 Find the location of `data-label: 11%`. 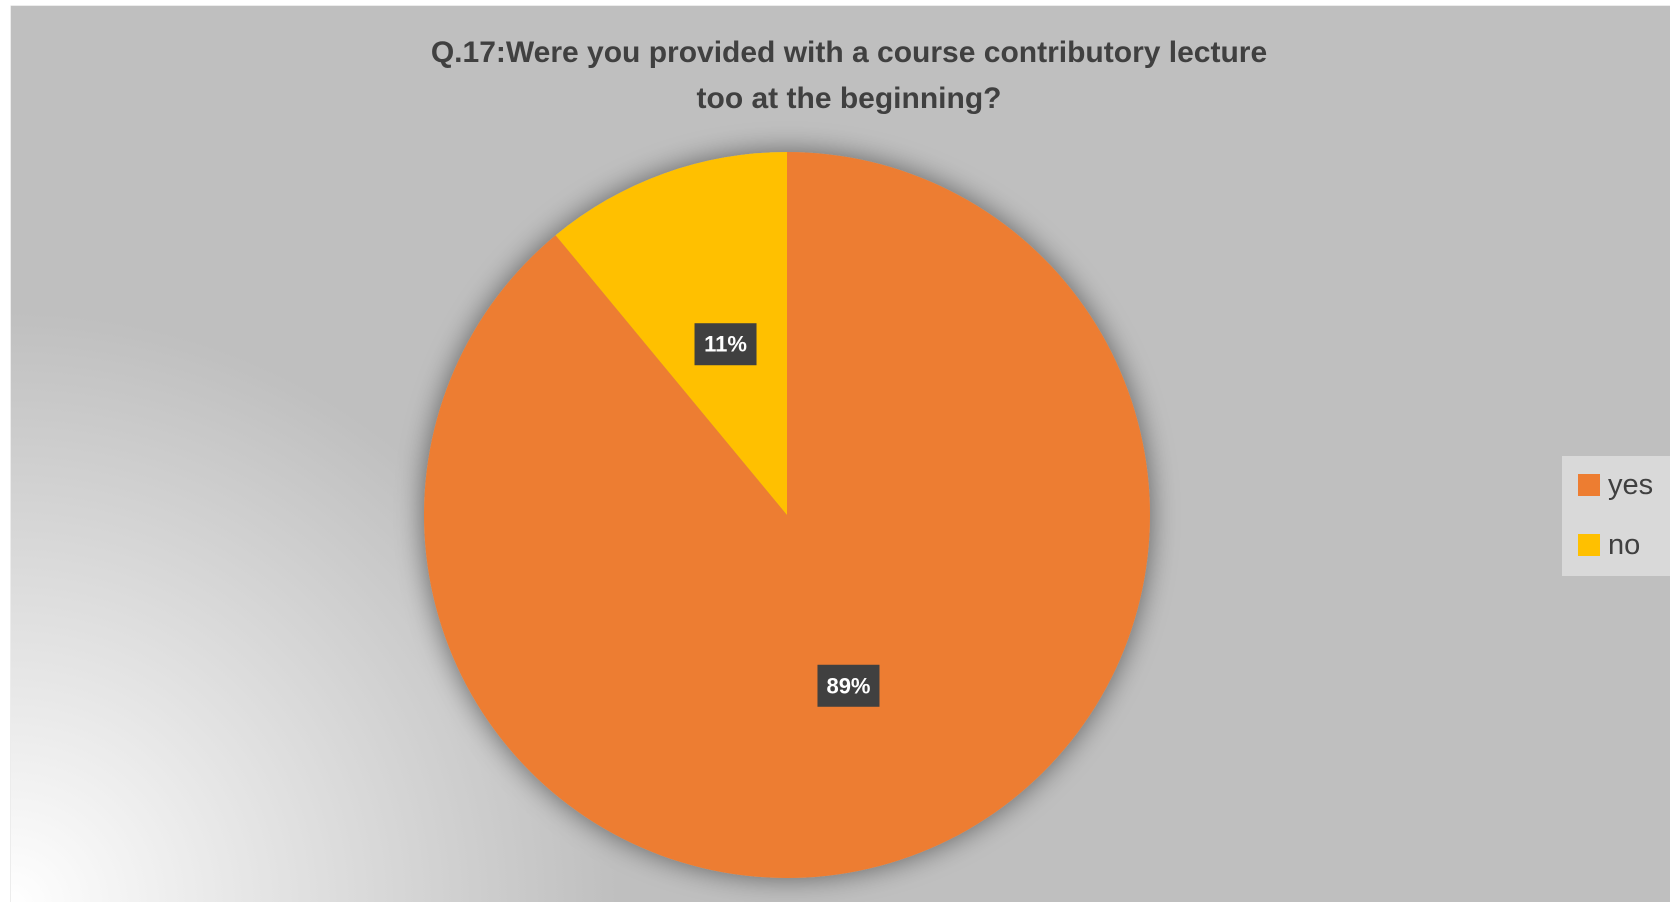

data-label: 11% is located at coordinates (725, 344).